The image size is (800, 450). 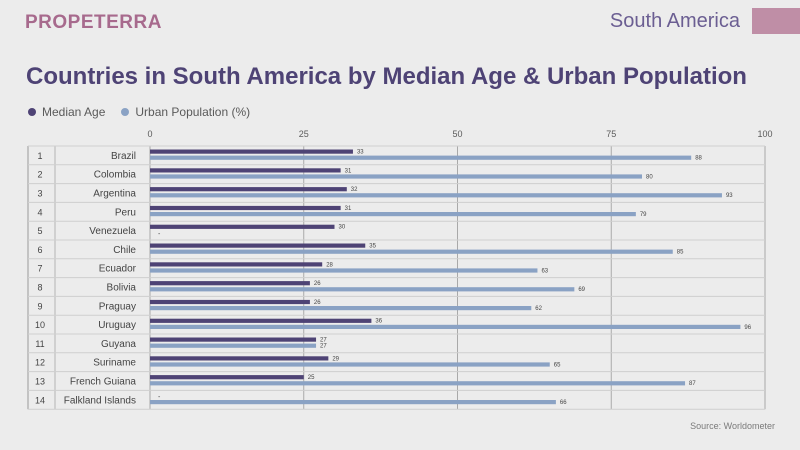 What do you see at coordinates (39, 175) in the screenshot?
I see `rank-label: 2` at bounding box center [39, 175].